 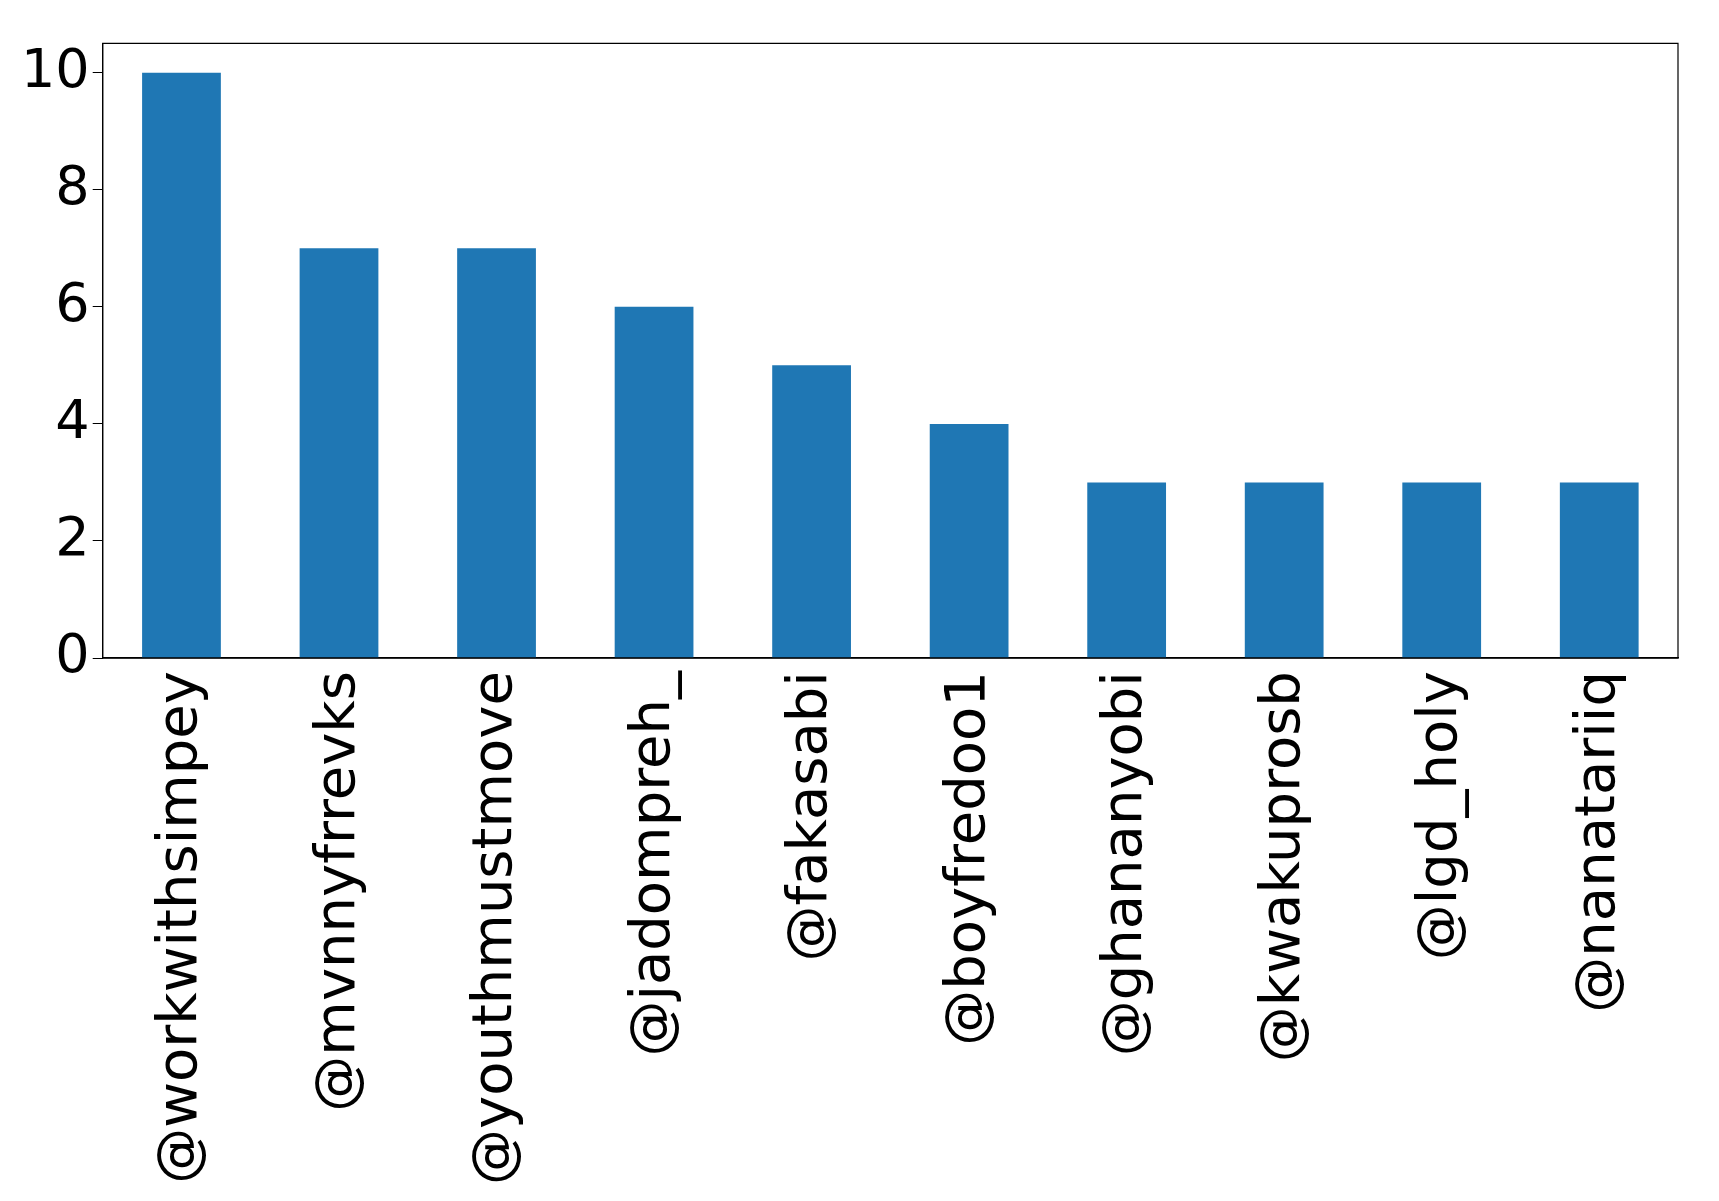 What do you see at coordinates (492, 928) in the screenshot?
I see `x-tick-label: @youthmustmove` at bounding box center [492, 928].